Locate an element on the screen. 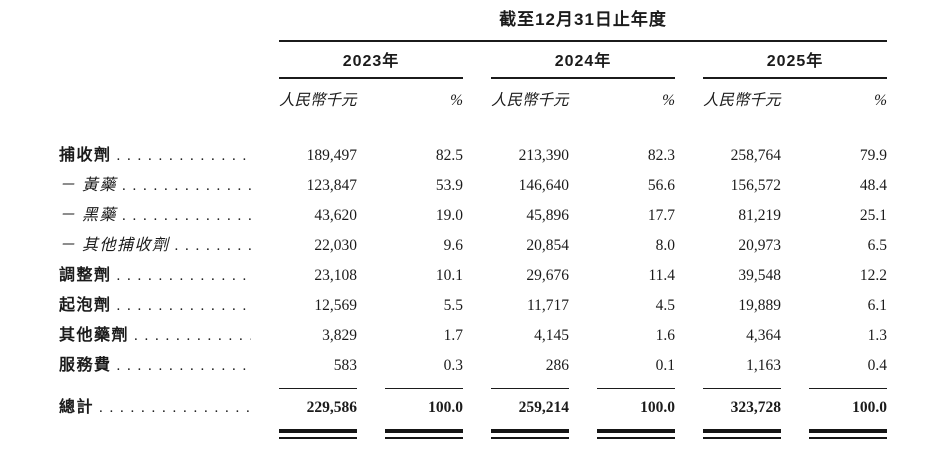 This screenshot has width=930, height=460. amount-cell: 45,896 is located at coordinates (547, 215).